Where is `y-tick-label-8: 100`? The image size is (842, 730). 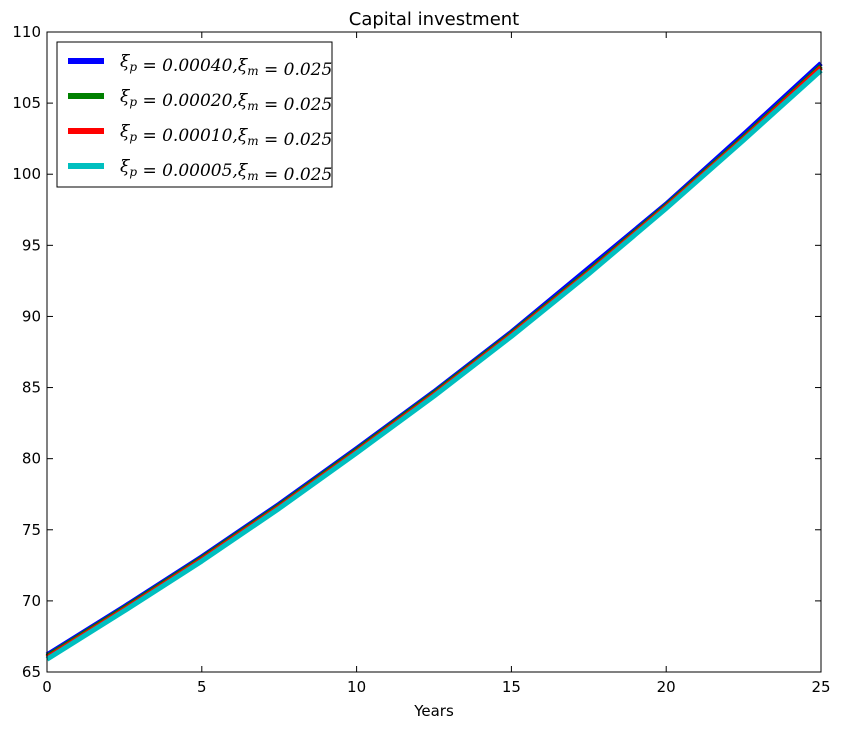 y-tick-label-8: 100 is located at coordinates (26, 174).